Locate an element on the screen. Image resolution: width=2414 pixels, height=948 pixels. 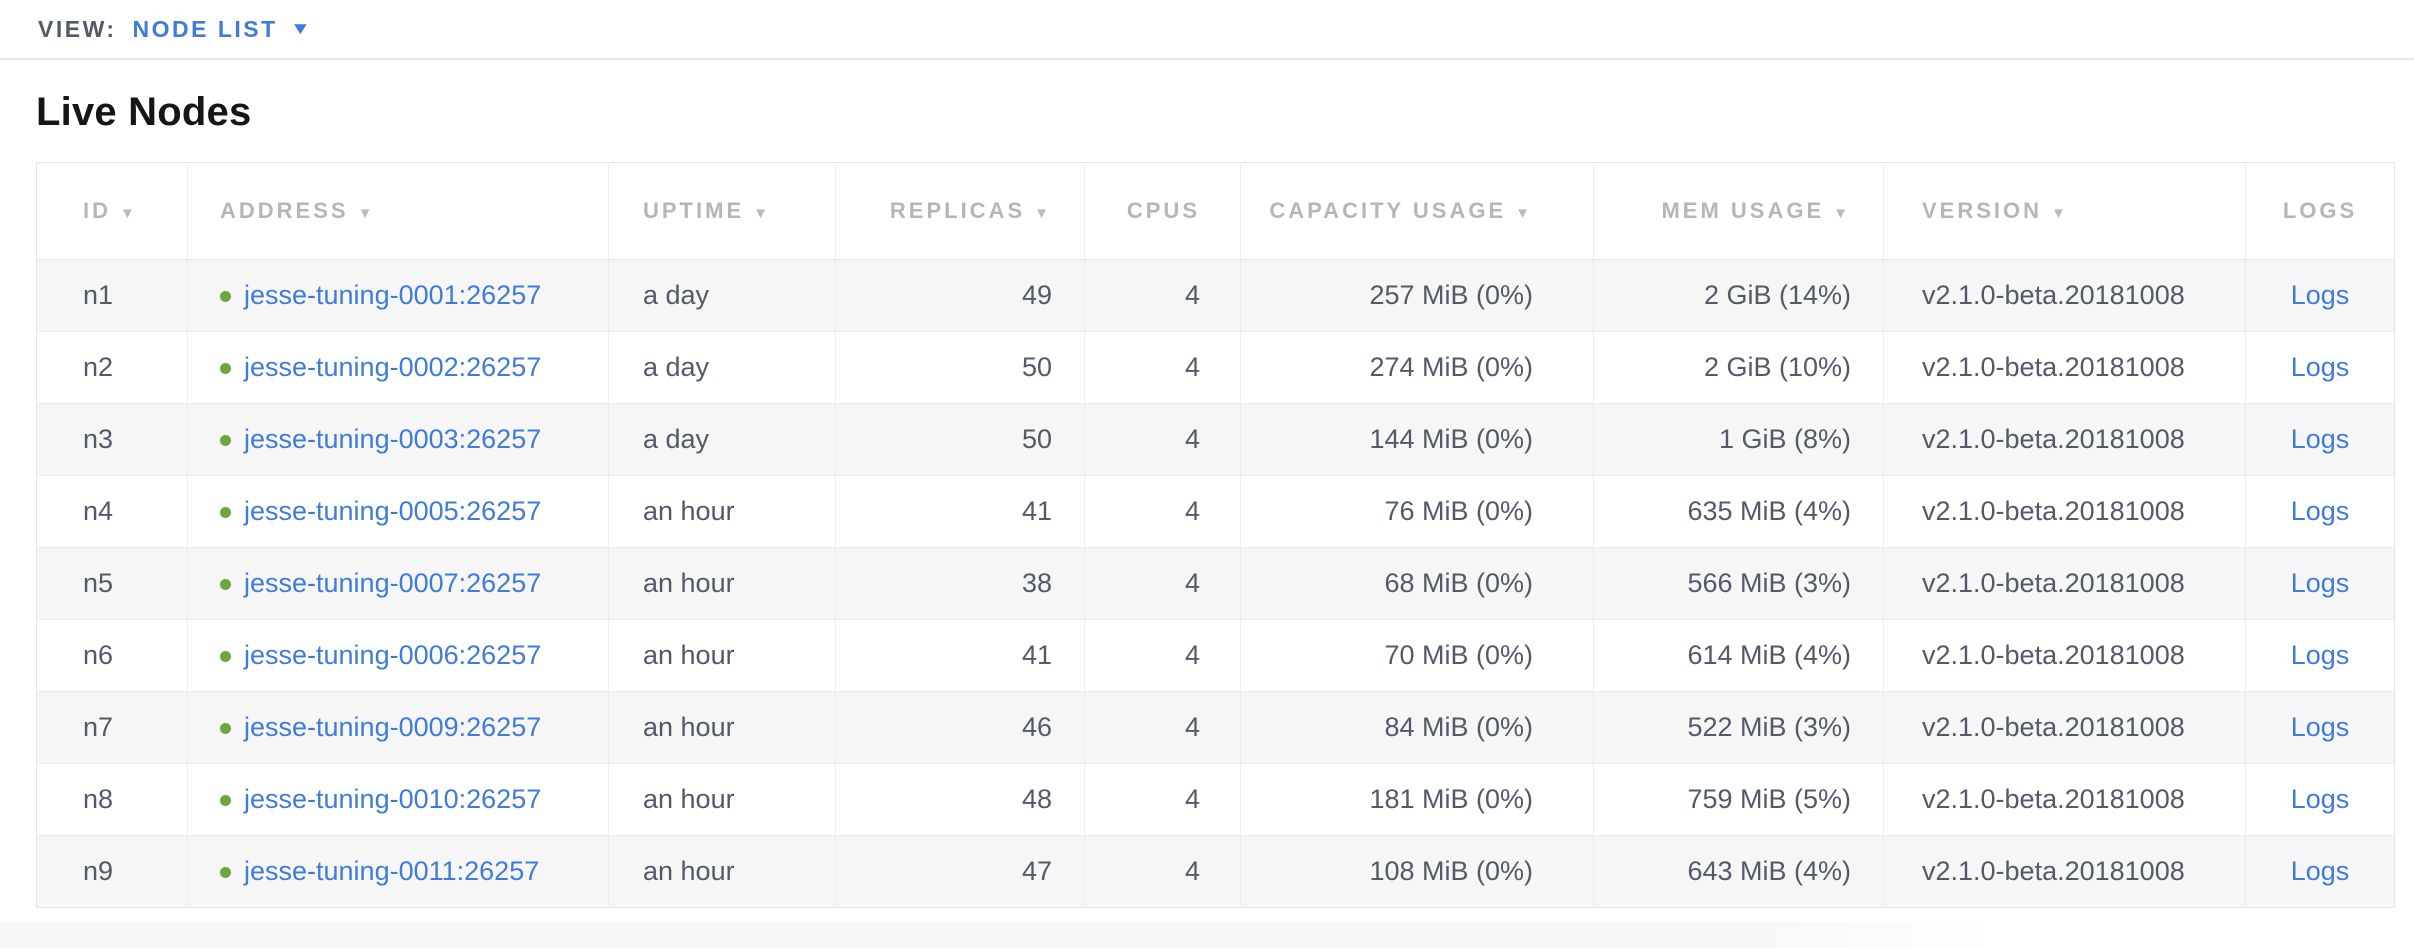
column-header-version: VERSION ▼ is located at coordinates (2064, 211).